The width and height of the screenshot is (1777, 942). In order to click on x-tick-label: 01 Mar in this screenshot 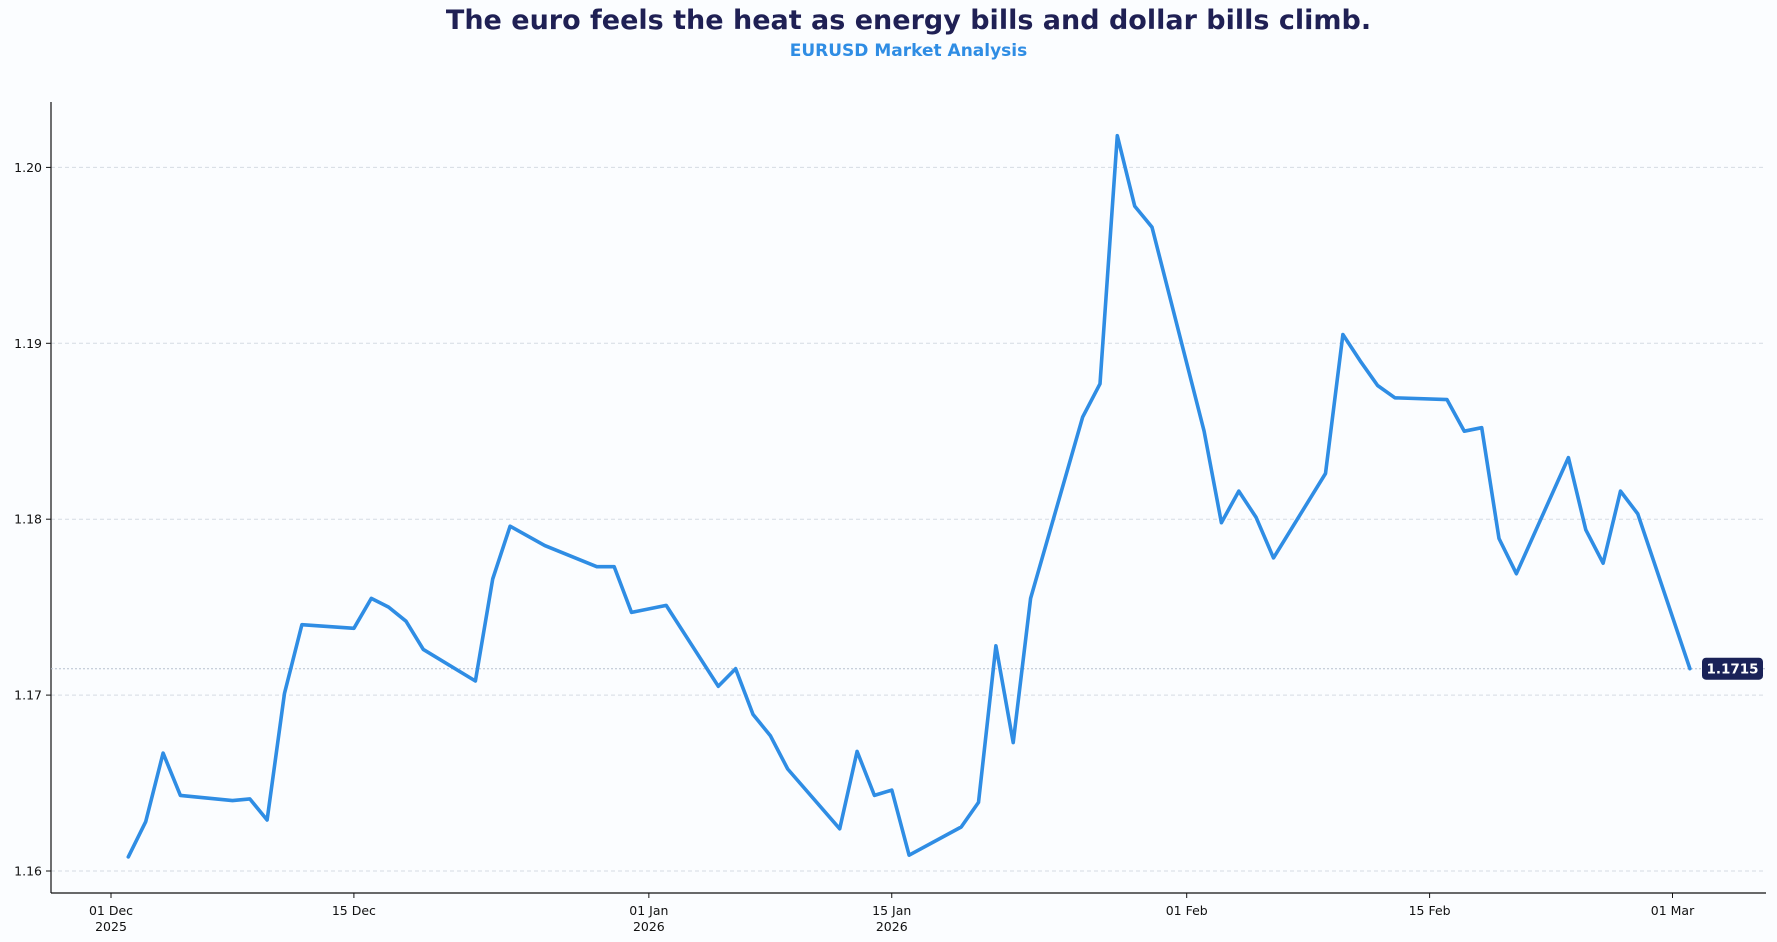, I will do `click(1673, 910)`.